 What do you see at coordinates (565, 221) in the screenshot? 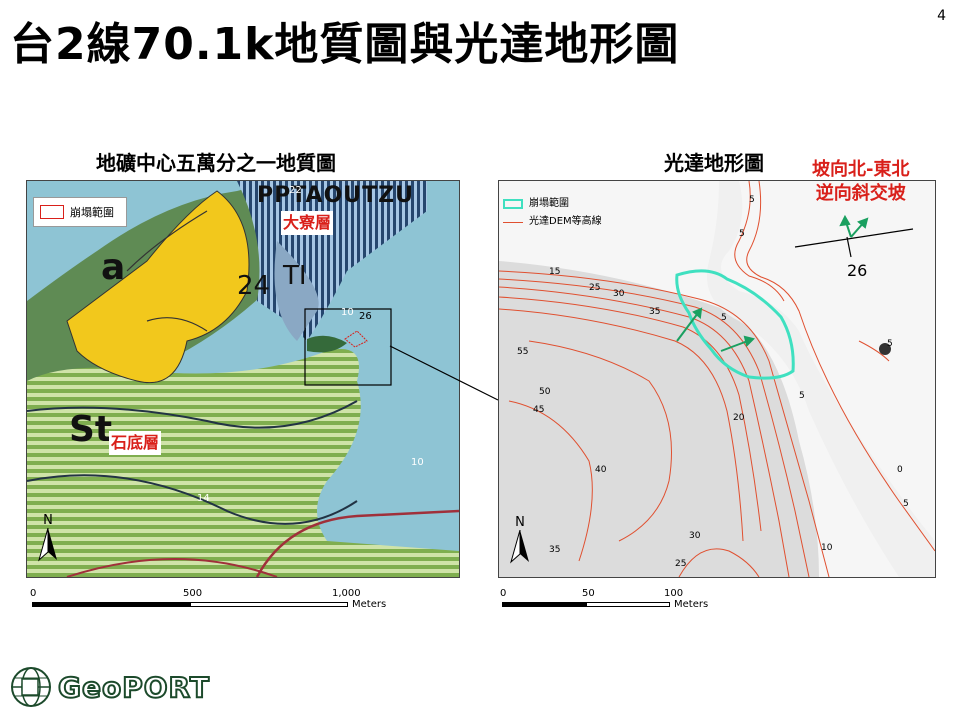
I see `legend-label: 光達DEM等高線` at bounding box center [565, 221].